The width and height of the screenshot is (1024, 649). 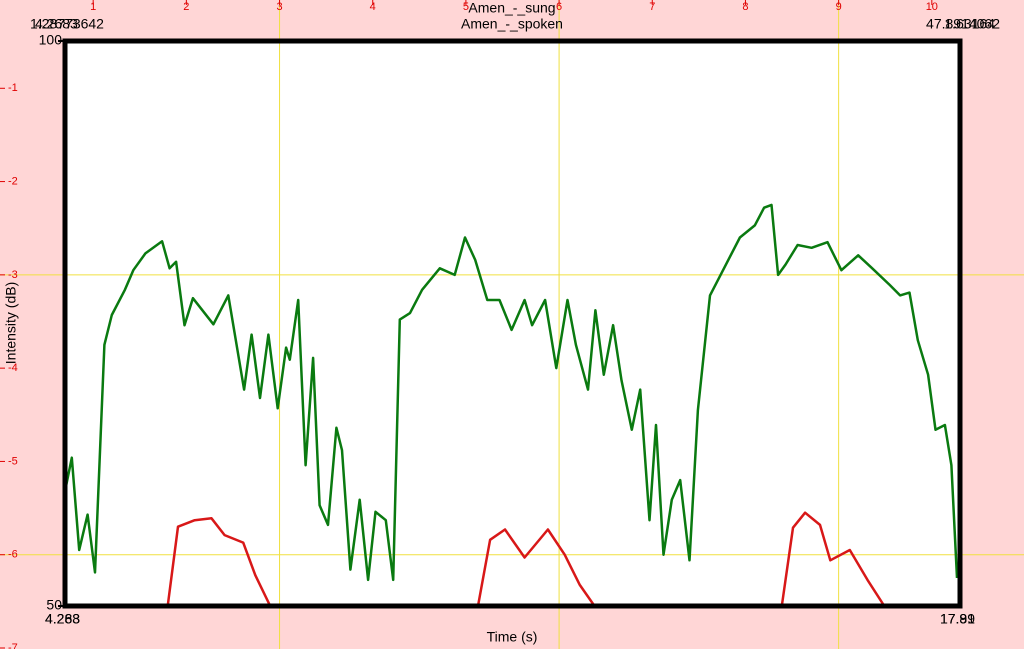 I want to click on x-tick-label: 10, so click(x=932, y=7).